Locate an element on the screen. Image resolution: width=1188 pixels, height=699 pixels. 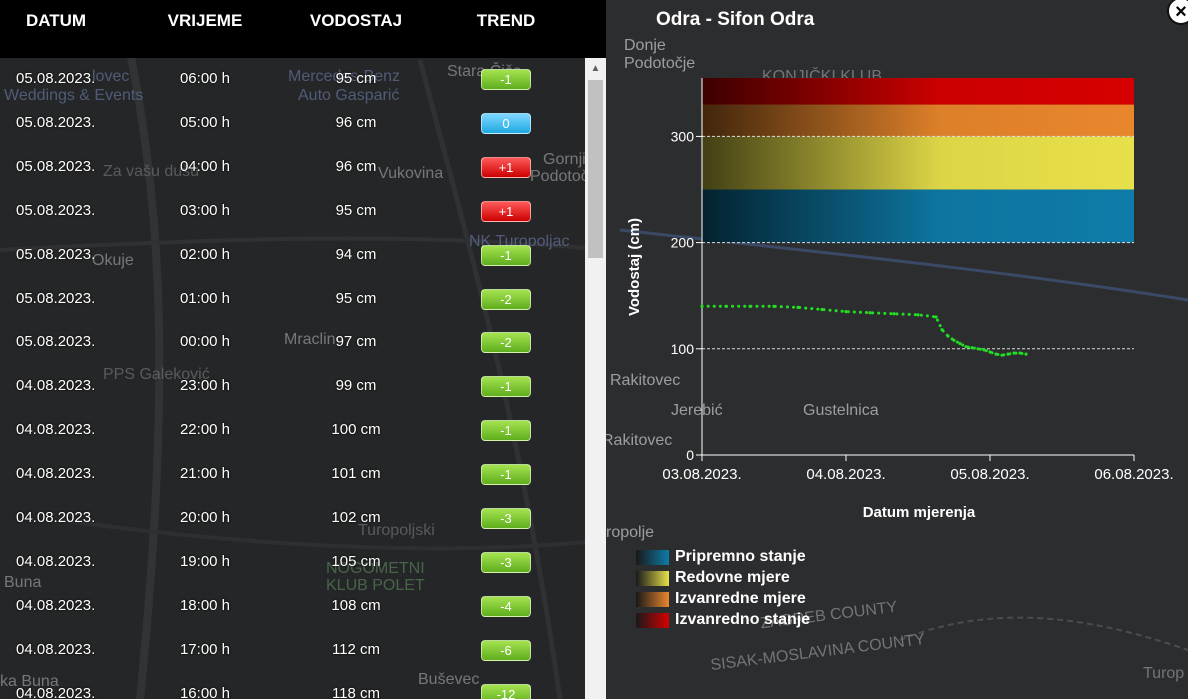
row-time: 18:00 h is located at coordinates (205, 605).